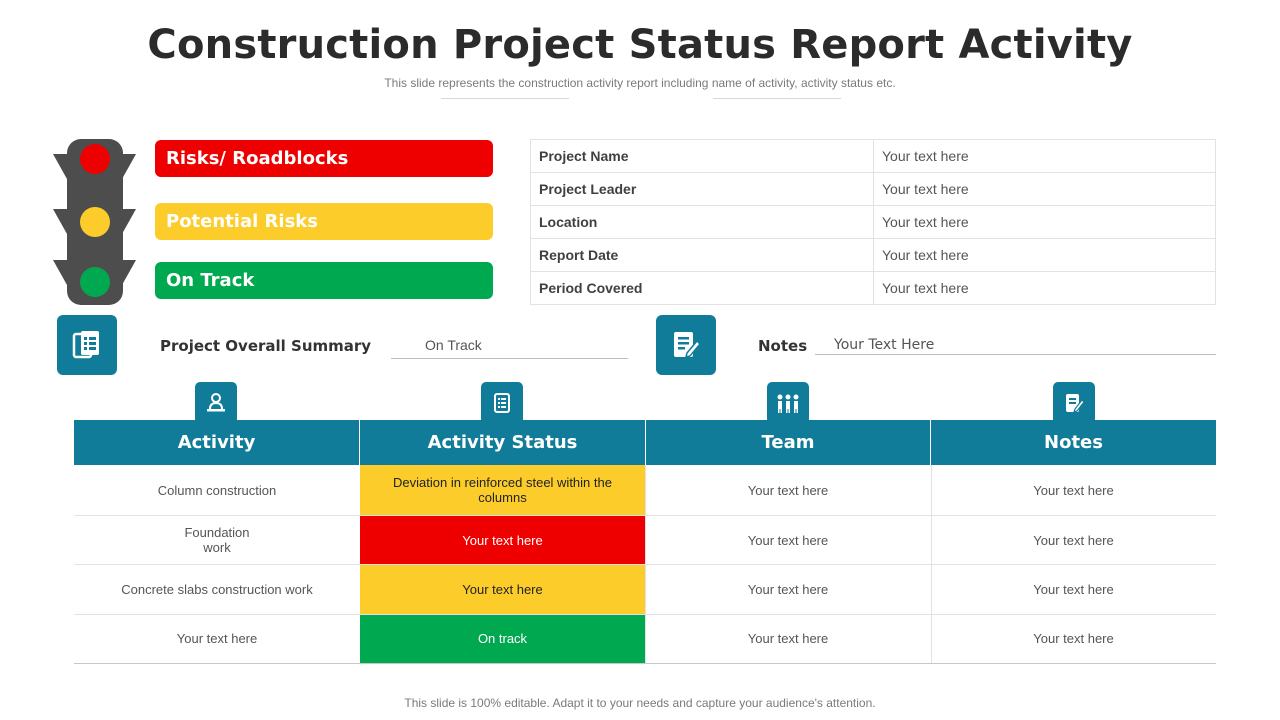 This screenshot has width=1280, height=720. I want to click on info-row: Project Leader Your text here, so click(873, 189).